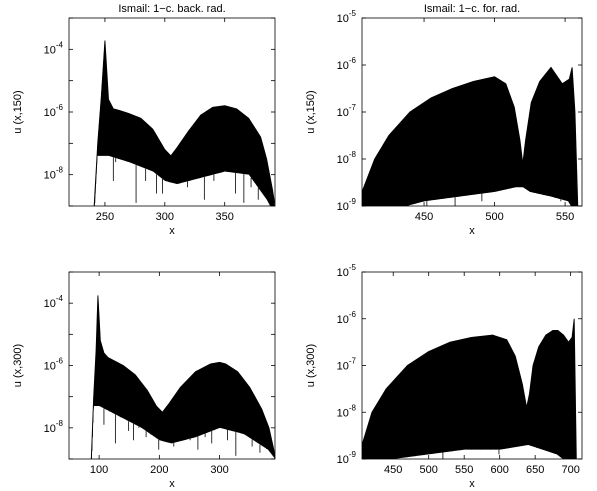 The width and height of the screenshot is (597, 491). Describe the element at coordinates (171, 9) in the screenshot. I see `chart-title: Ismail: 1−c. back. rad.` at that location.